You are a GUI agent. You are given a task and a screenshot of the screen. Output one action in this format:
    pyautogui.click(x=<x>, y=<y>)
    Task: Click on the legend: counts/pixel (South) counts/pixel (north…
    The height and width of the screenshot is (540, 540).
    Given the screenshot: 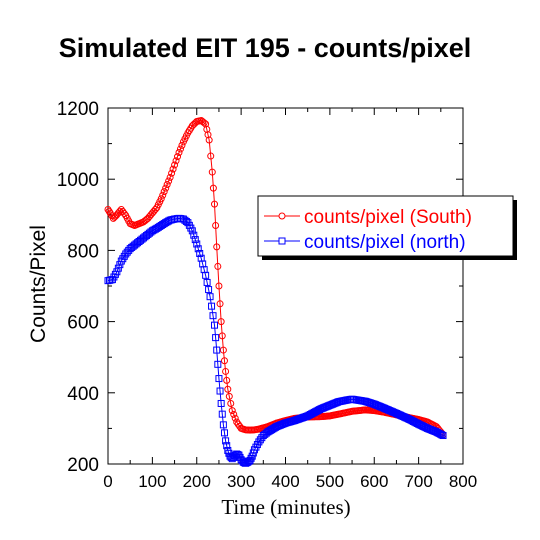 What is the action you would take?
    pyautogui.click(x=387, y=227)
    